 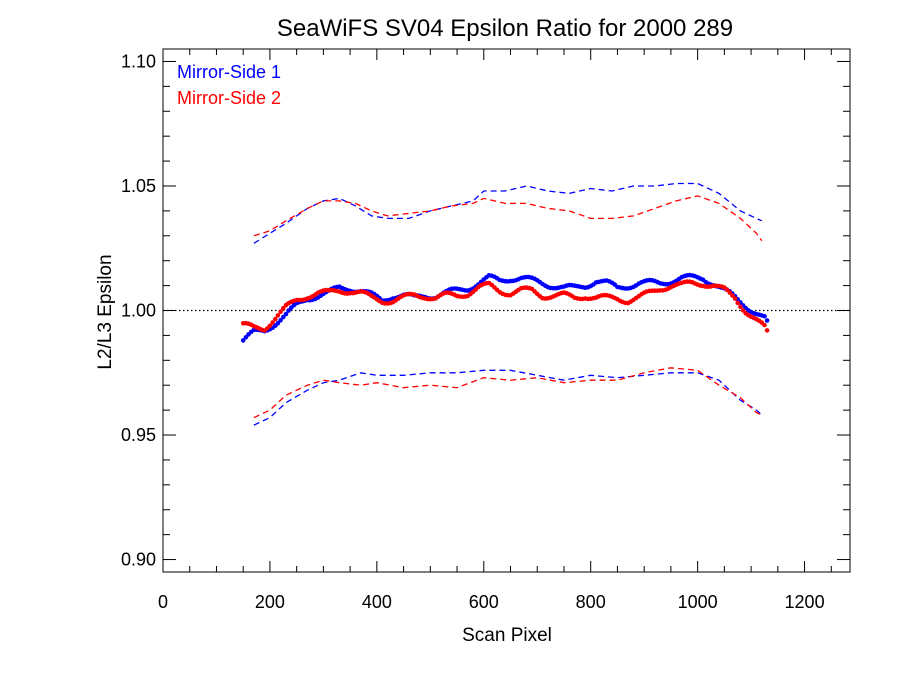 I want to click on series-2-upper-bound-line, so click(x=508, y=218).